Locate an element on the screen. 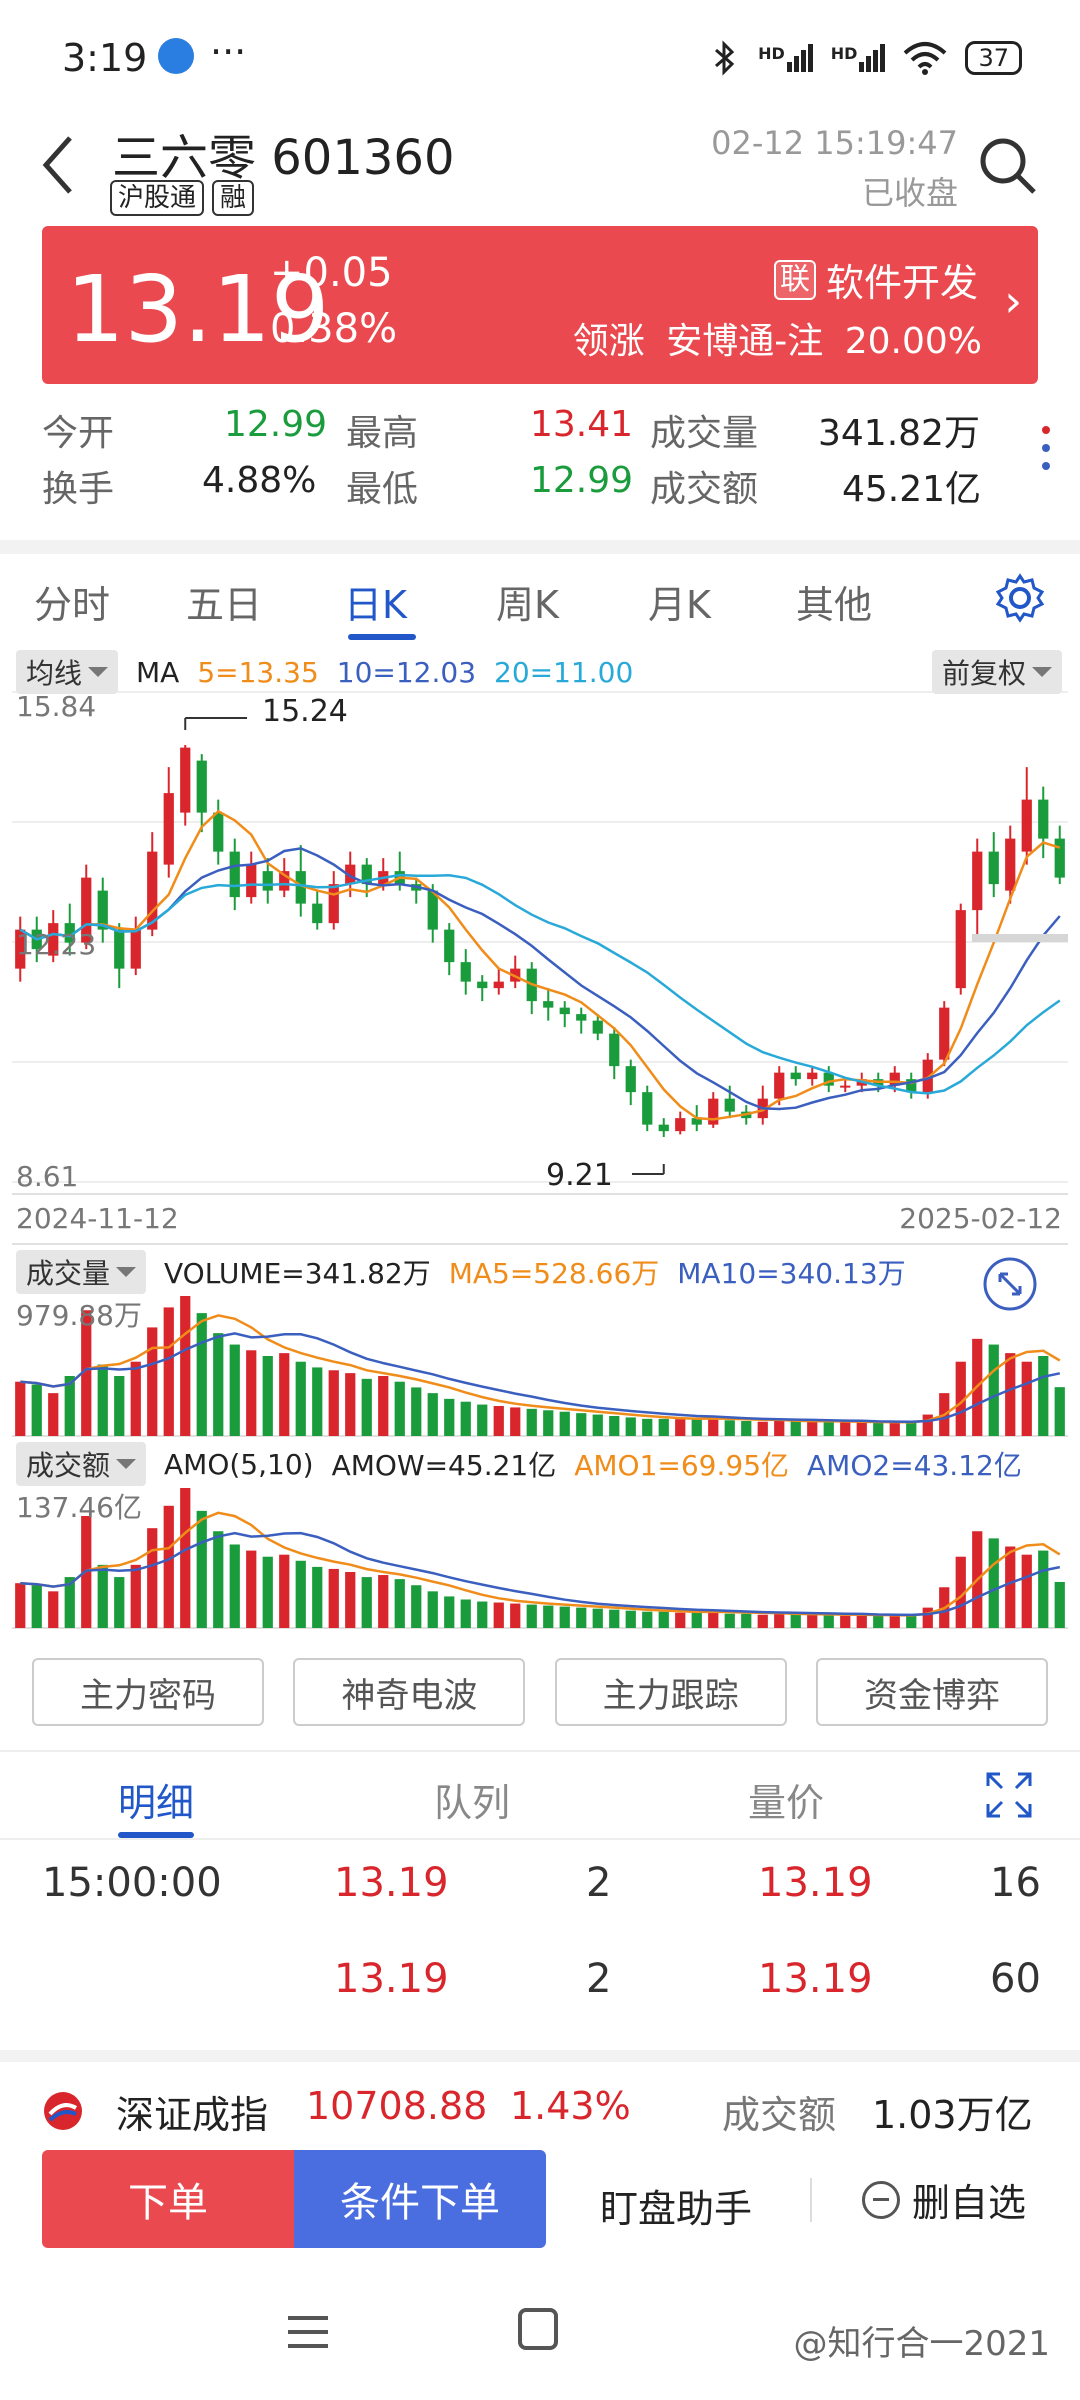  quote-datetime: 02-12 15:19:47 is located at coordinates (834, 143).